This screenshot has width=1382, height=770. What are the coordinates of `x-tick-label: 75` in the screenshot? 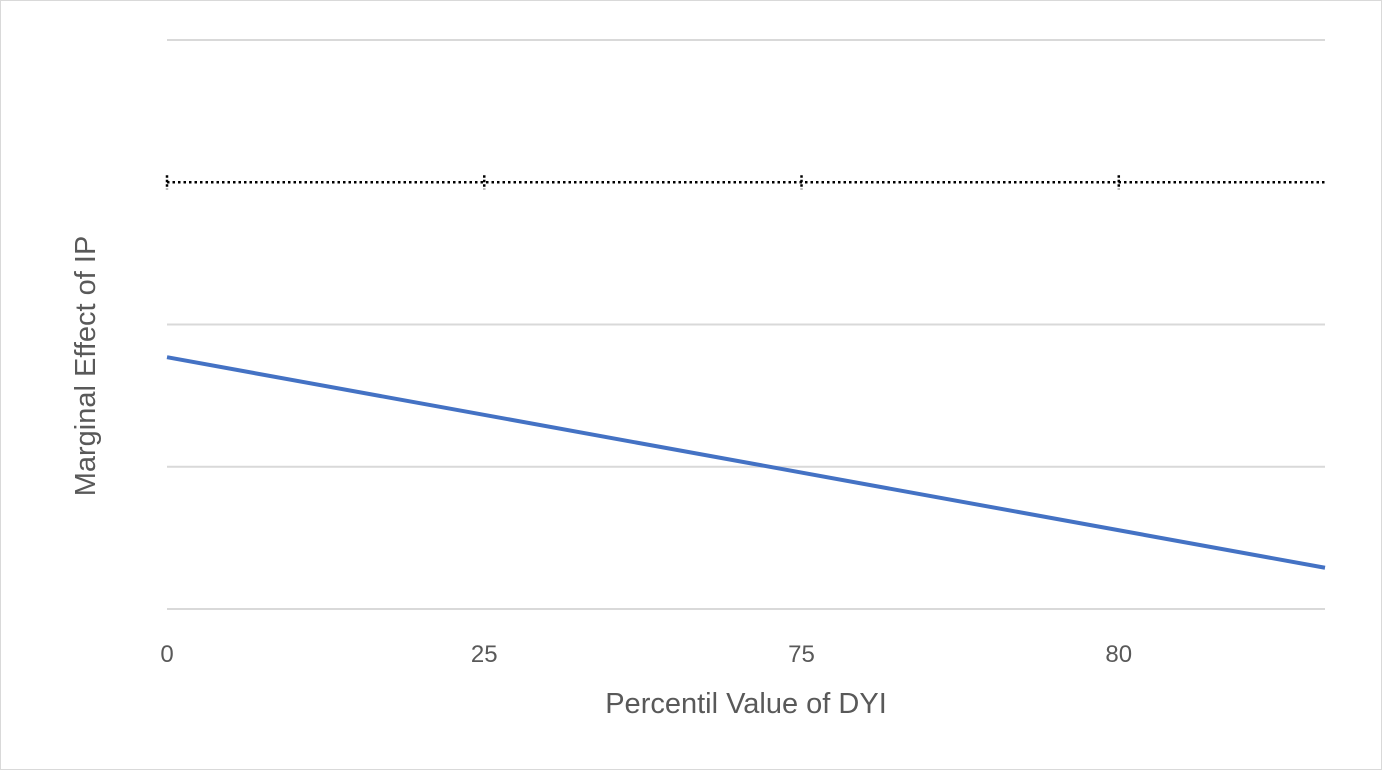 It's located at (801, 654).